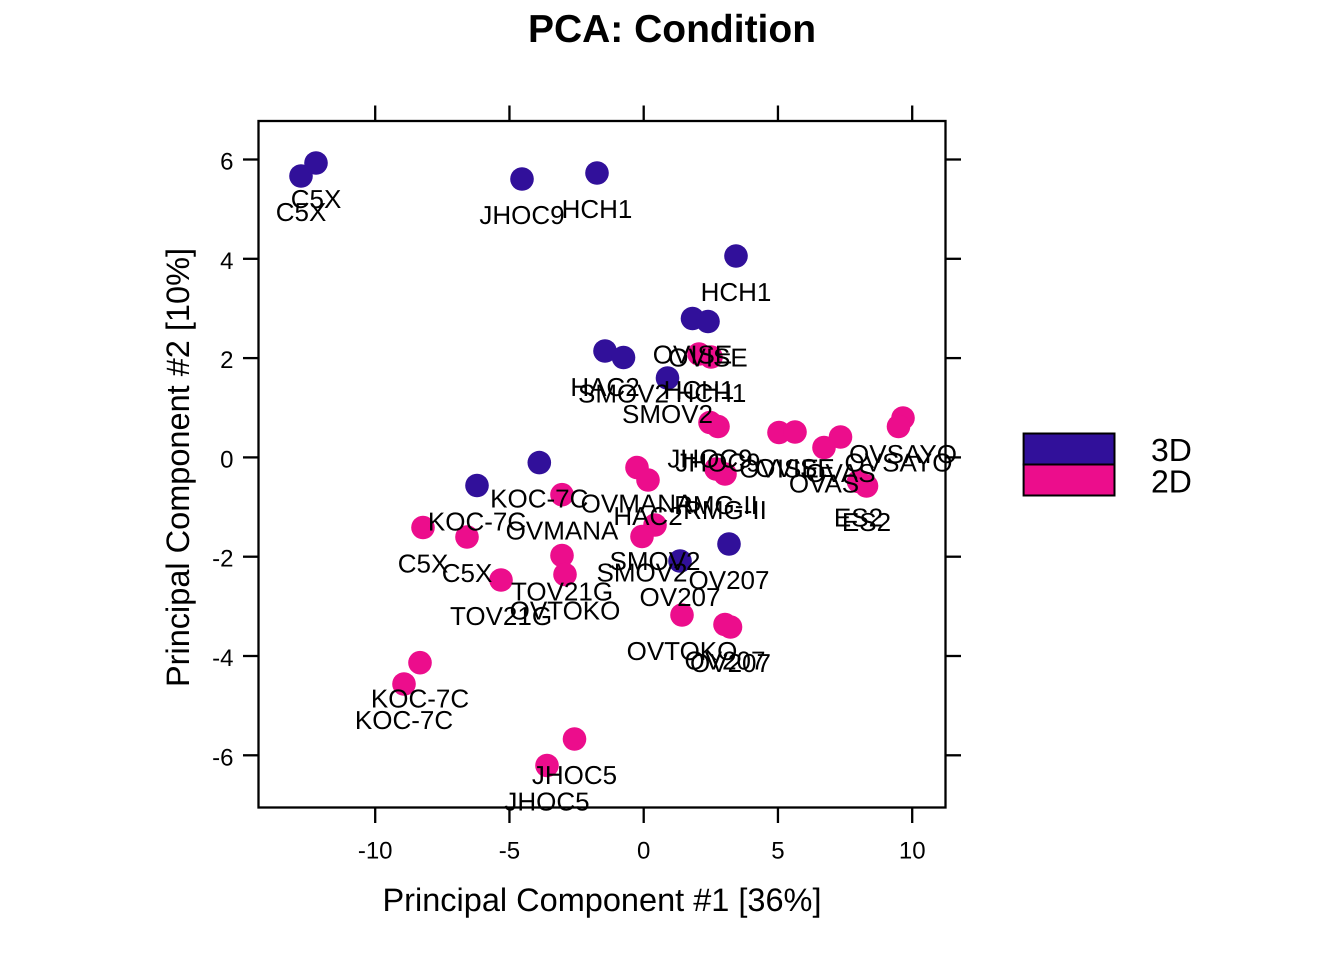 The width and height of the screenshot is (1344, 960). What do you see at coordinates (178, 467) in the screenshot?
I see `svg-text: Principal Component #2 [10%]` at bounding box center [178, 467].